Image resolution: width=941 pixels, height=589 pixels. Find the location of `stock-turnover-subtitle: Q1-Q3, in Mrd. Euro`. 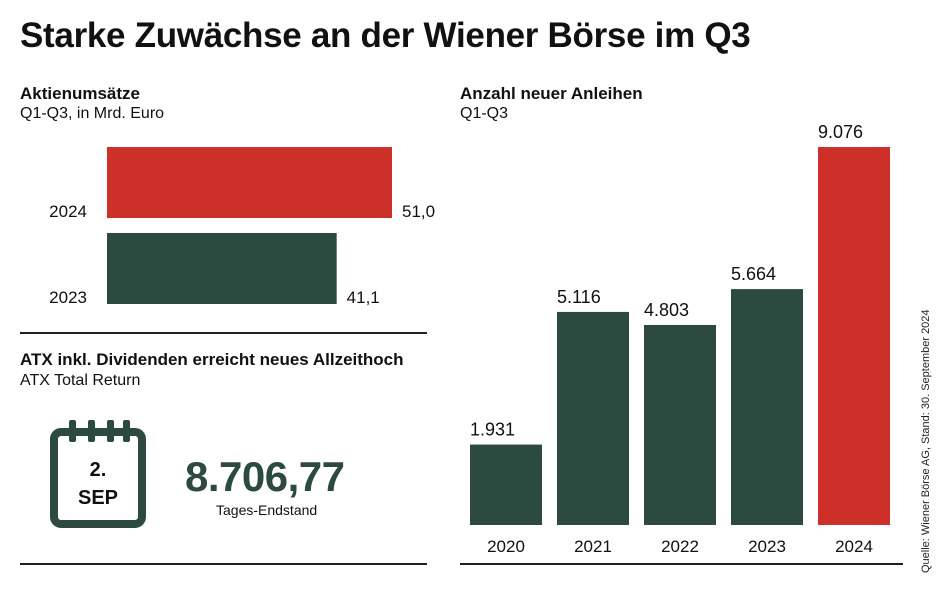

stock-turnover-subtitle: Q1-Q3, in Mrd. Euro is located at coordinates (92, 113).